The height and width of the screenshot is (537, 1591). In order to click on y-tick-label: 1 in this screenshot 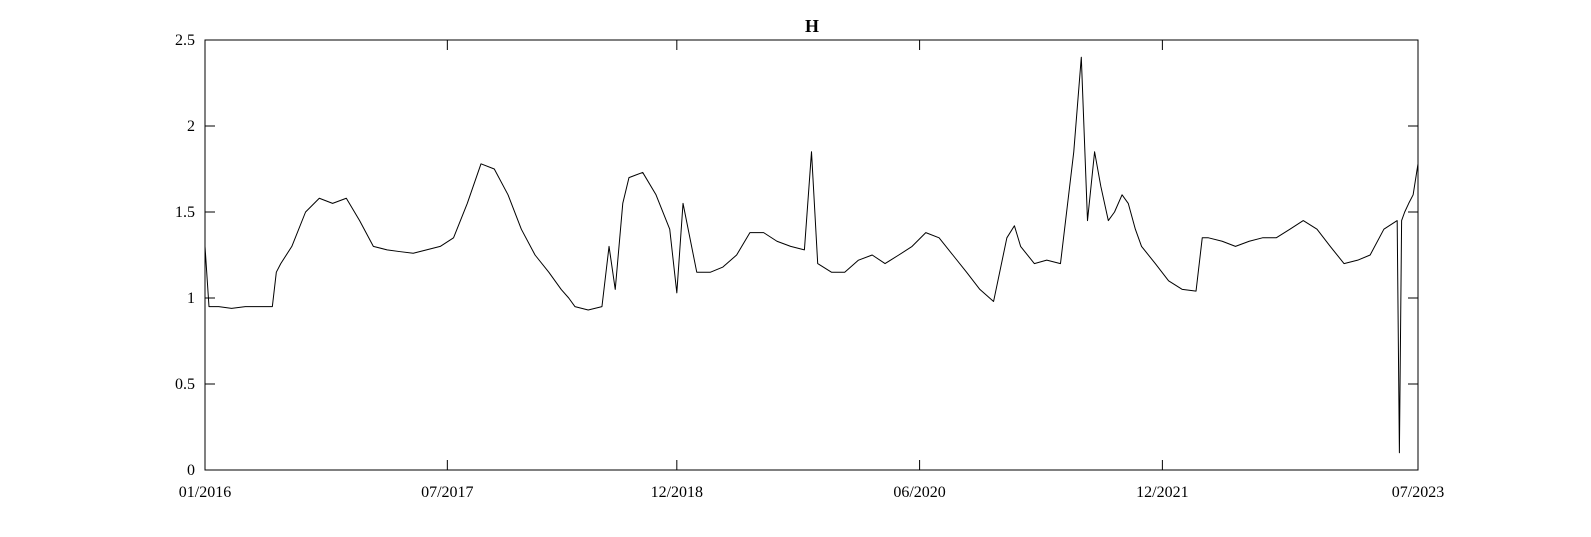, I will do `click(191, 298)`.